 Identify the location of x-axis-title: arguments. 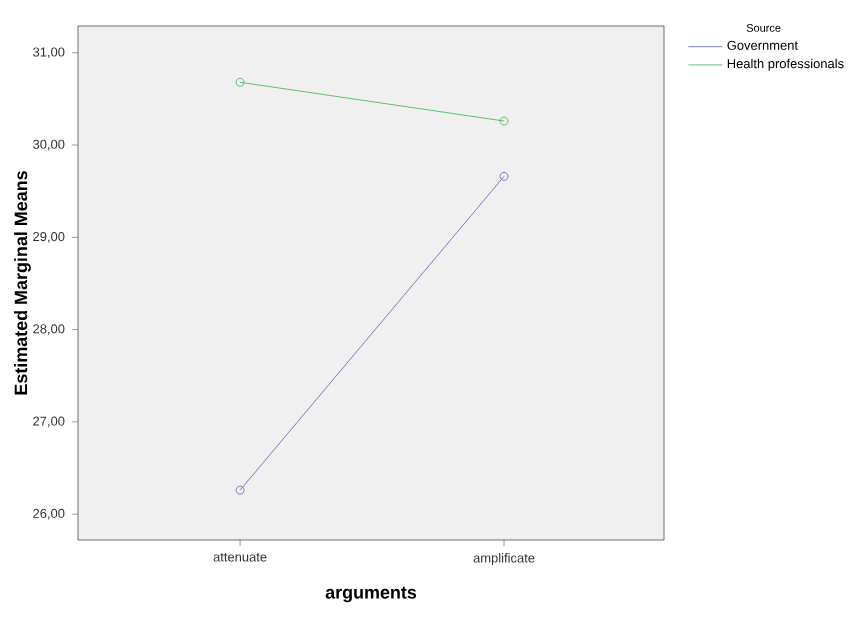
(371, 594).